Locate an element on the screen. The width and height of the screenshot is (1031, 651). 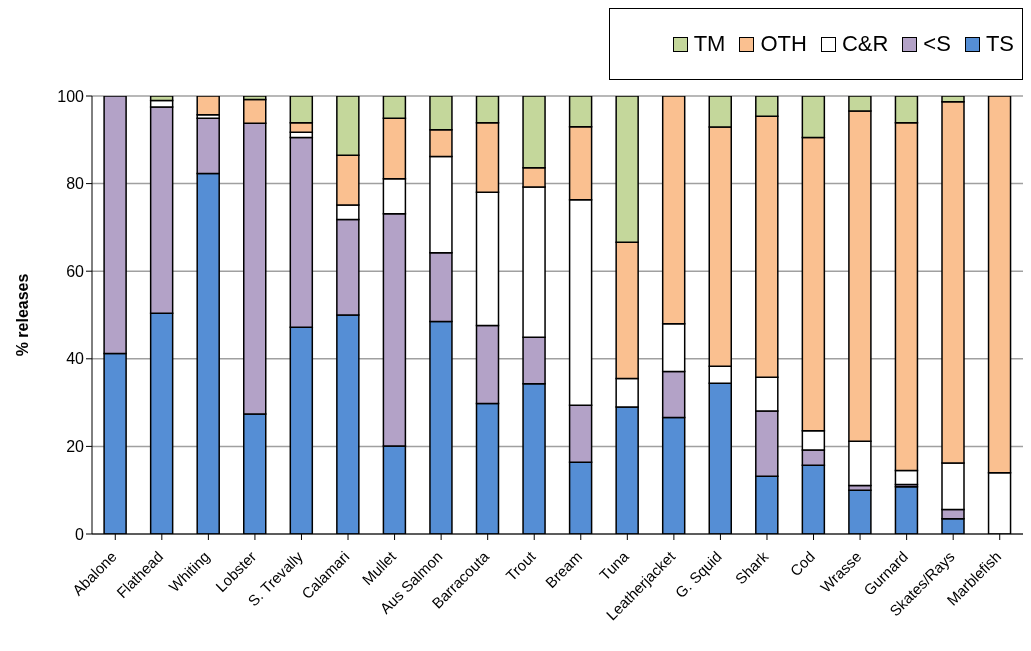
legend-label: <S is located at coordinates (937, 44).